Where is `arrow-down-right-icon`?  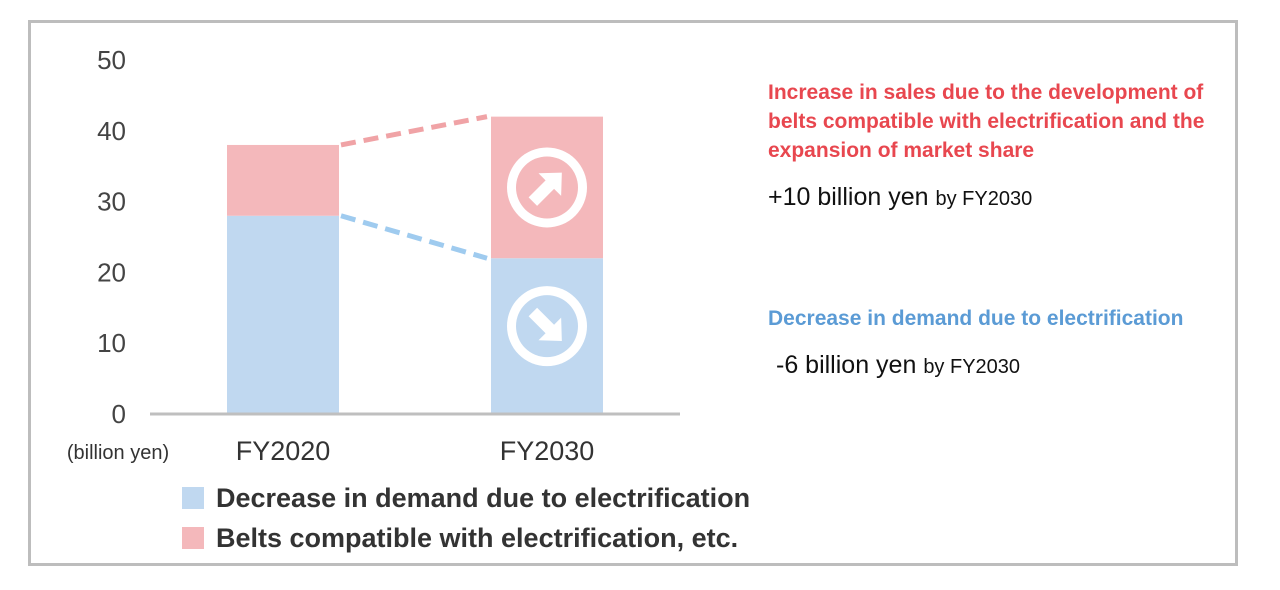 arrow-down-right-icon is located at coordinates (545, 324).